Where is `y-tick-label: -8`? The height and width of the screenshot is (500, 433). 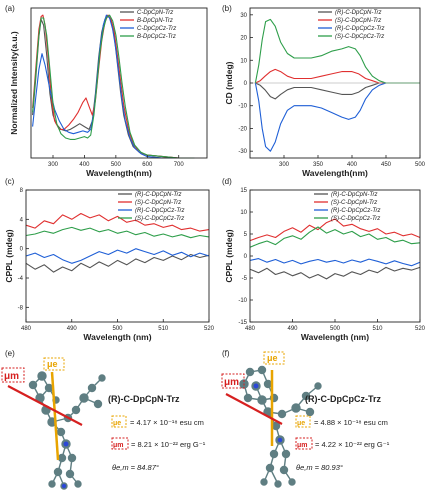
y-tick-label: -8 is located at coordinates (21, 308).